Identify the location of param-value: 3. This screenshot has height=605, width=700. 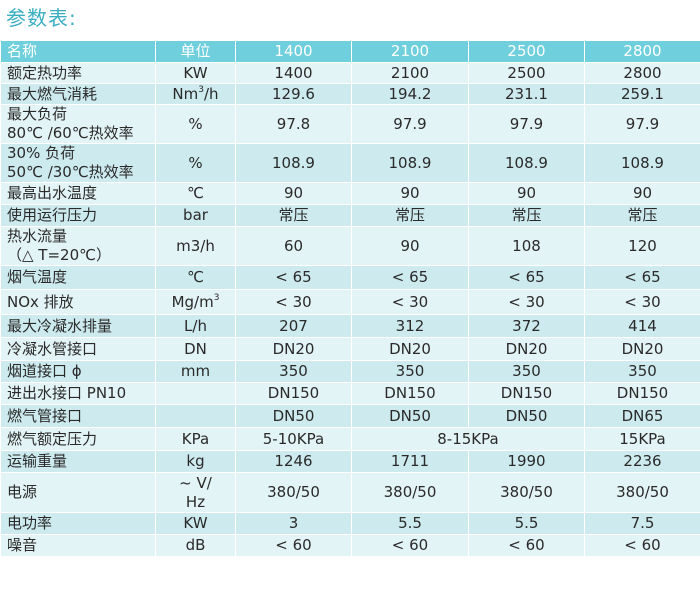
(293, 523).